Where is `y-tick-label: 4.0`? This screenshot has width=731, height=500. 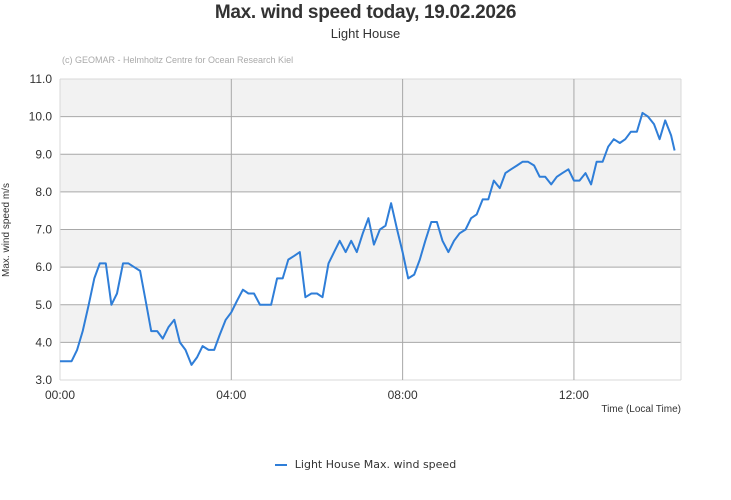
y-tick-label: 4.0 is located at coordinates (43, 342).